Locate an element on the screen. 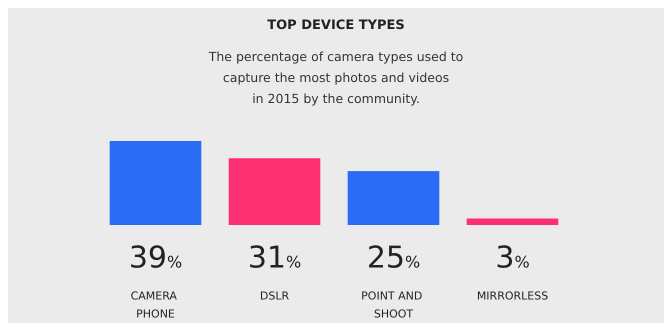 The height and width of the screenshot is (331, 672). data-label: 31% is located at coordinates (275, 258).